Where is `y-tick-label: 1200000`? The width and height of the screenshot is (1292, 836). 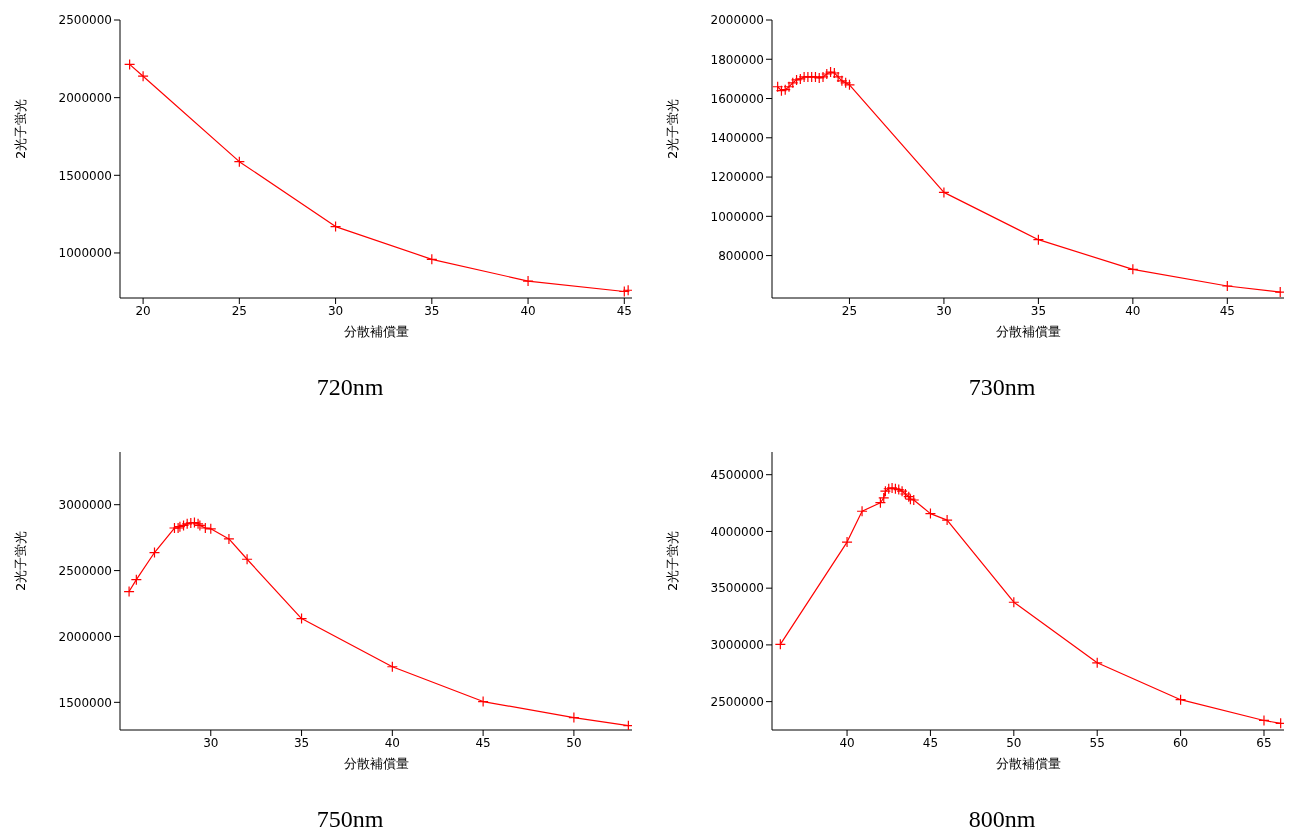
y-tick-label: 1200000 is located at coordinates (737, 177).